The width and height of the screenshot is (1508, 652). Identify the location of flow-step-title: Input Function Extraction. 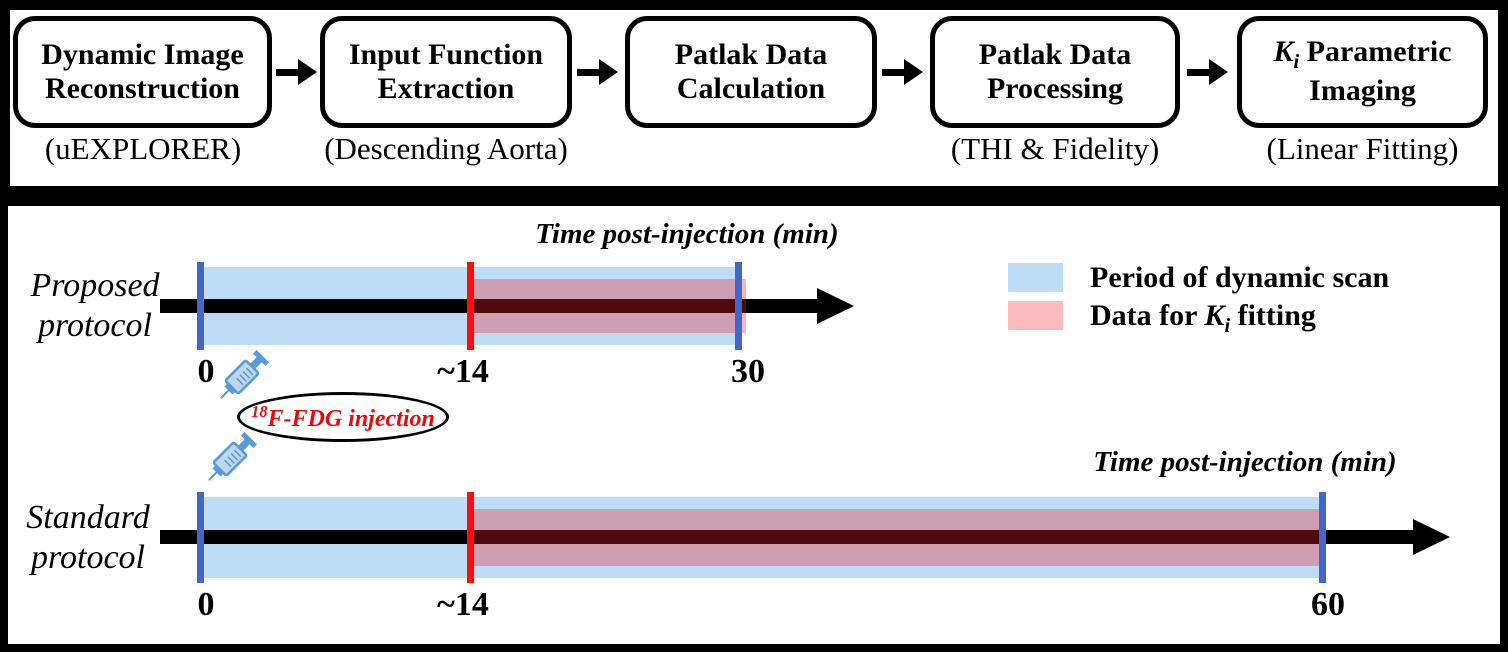
(446, 71).